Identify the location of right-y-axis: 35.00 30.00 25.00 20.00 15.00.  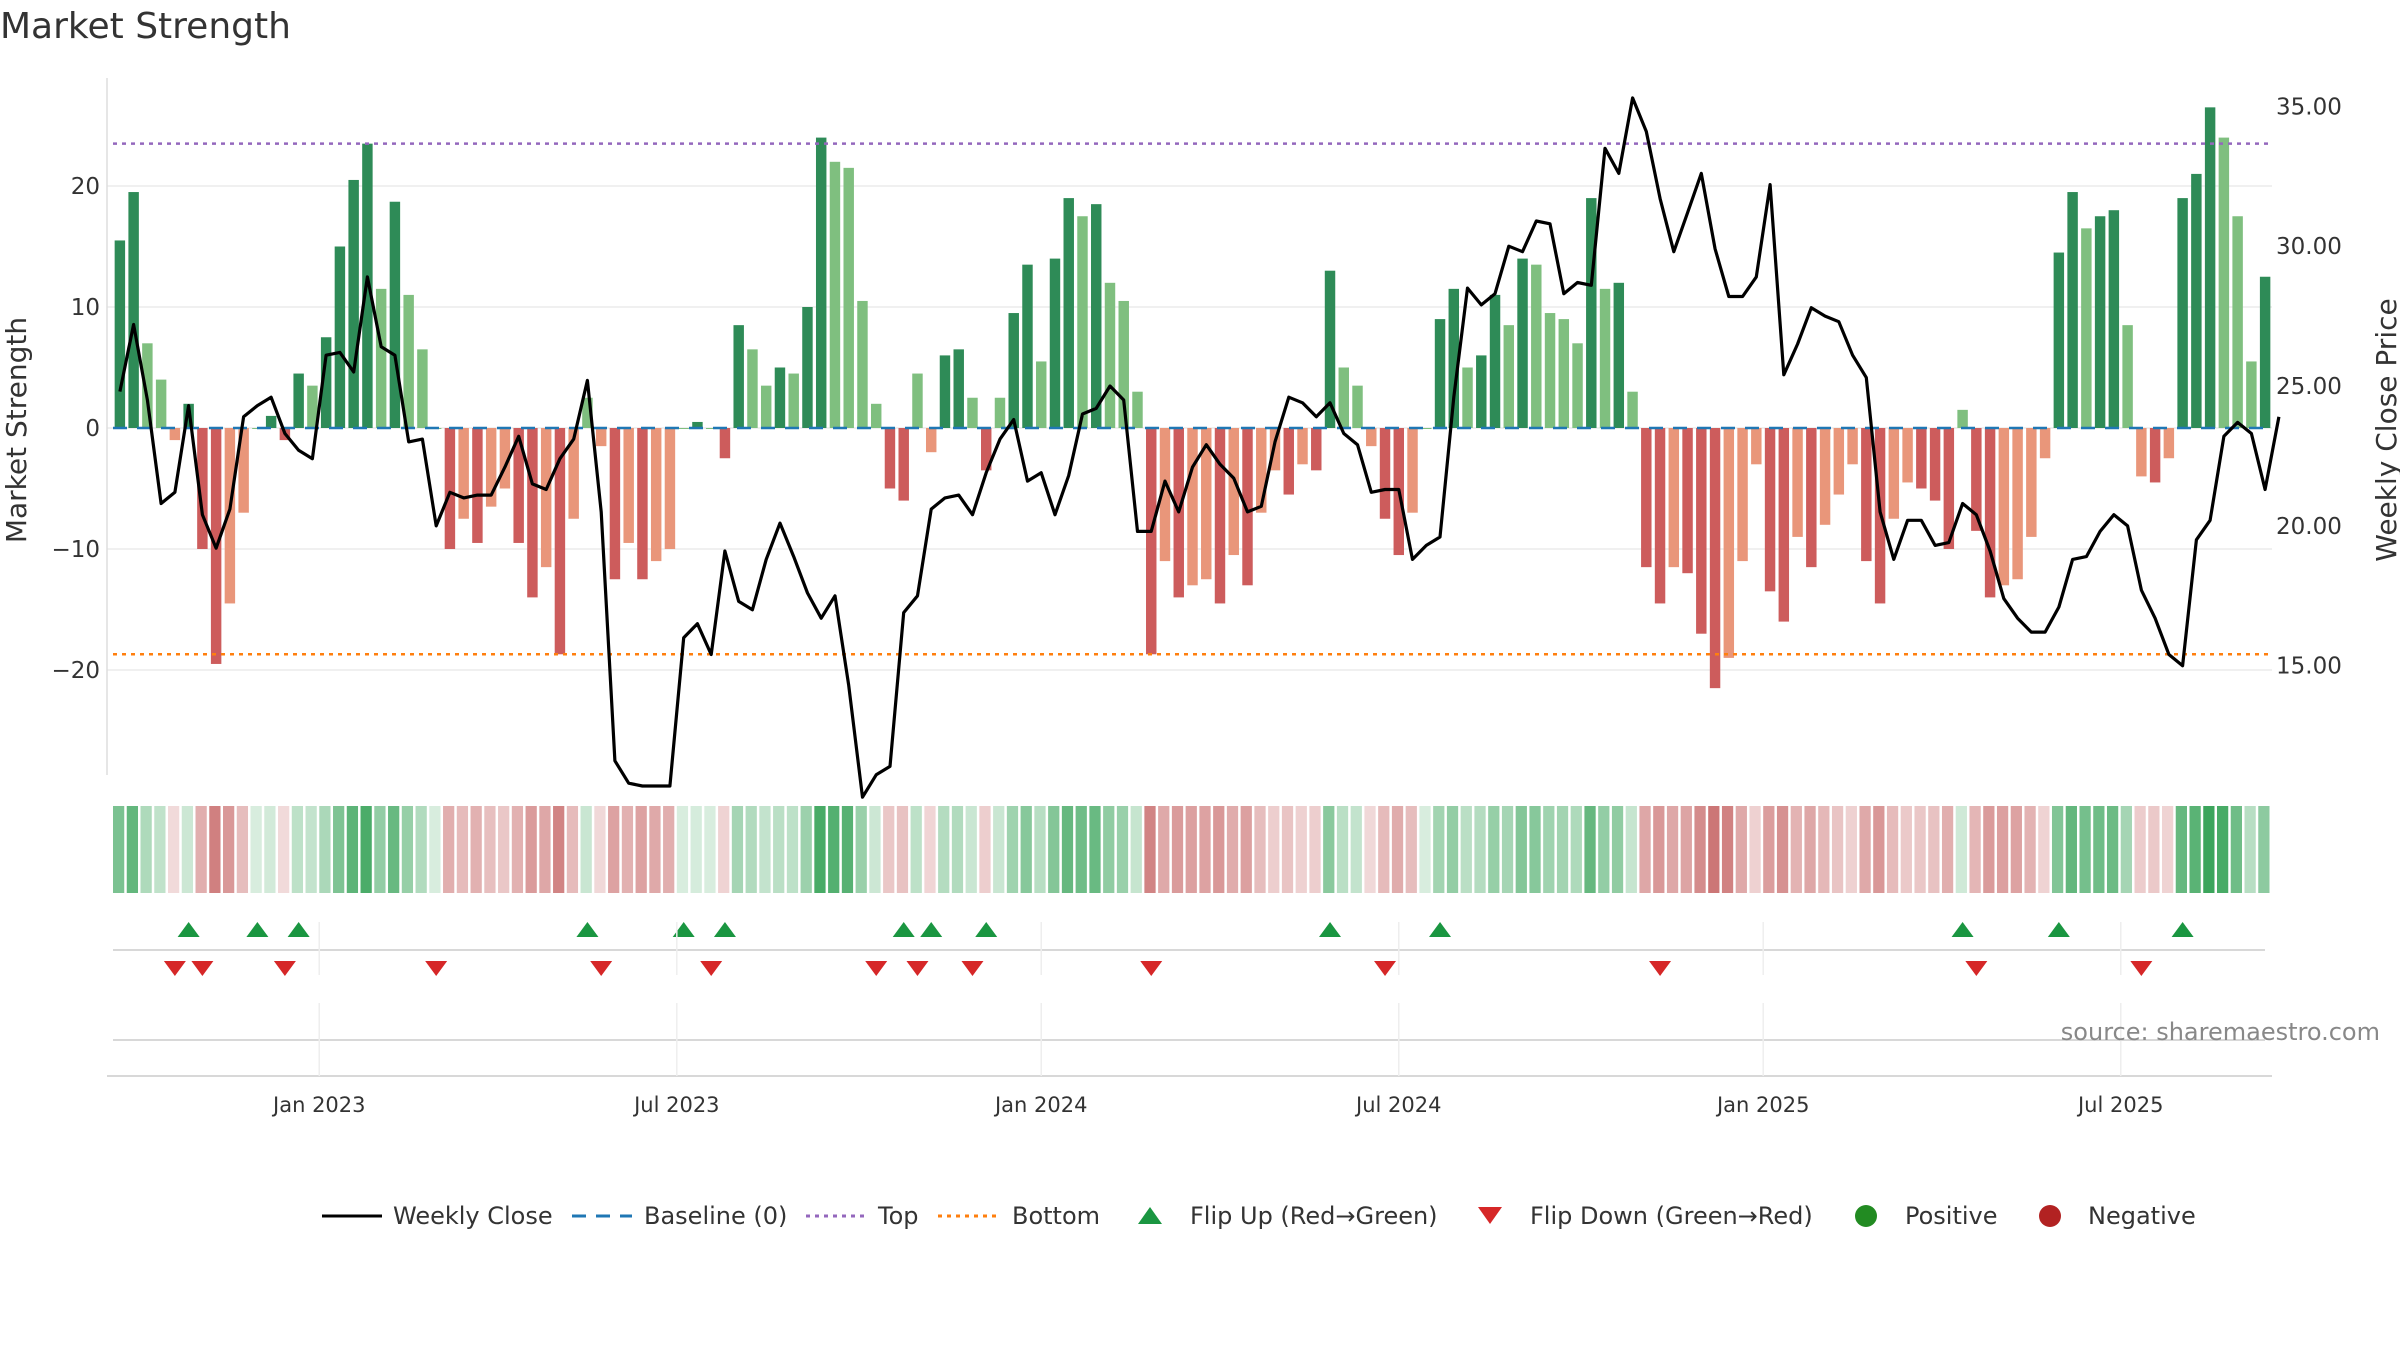
(2309, 386).